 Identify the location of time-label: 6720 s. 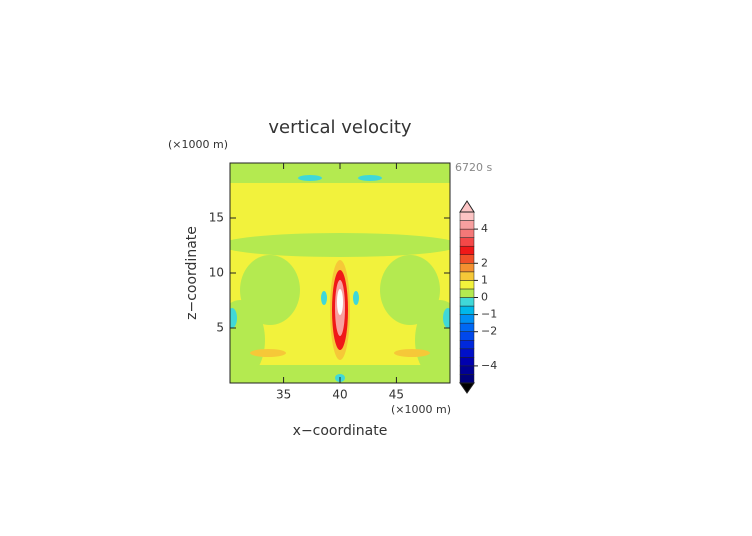
(473, 167).